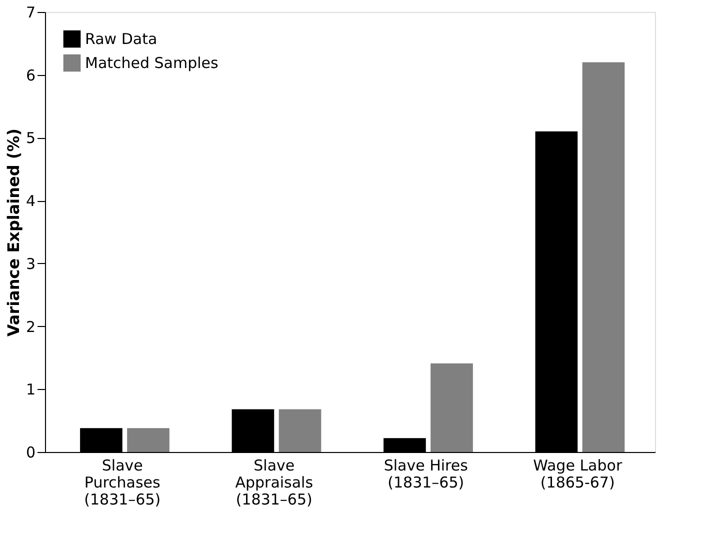  I want to click on y-tick-label: 6, so click(31, 75).